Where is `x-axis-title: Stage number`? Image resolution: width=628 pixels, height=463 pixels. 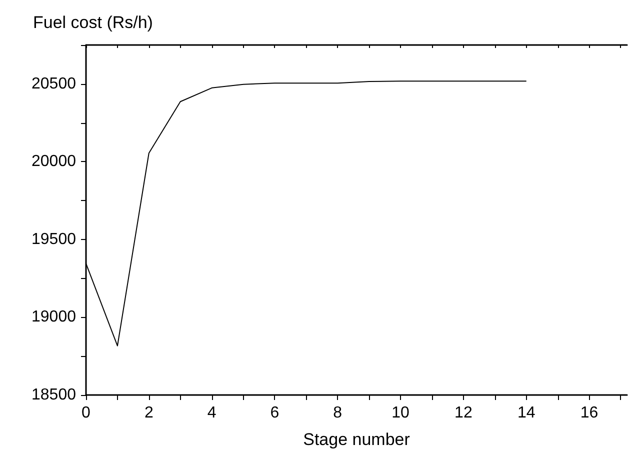
x-axis-title: Stage number is located at coordinates (356, 439).